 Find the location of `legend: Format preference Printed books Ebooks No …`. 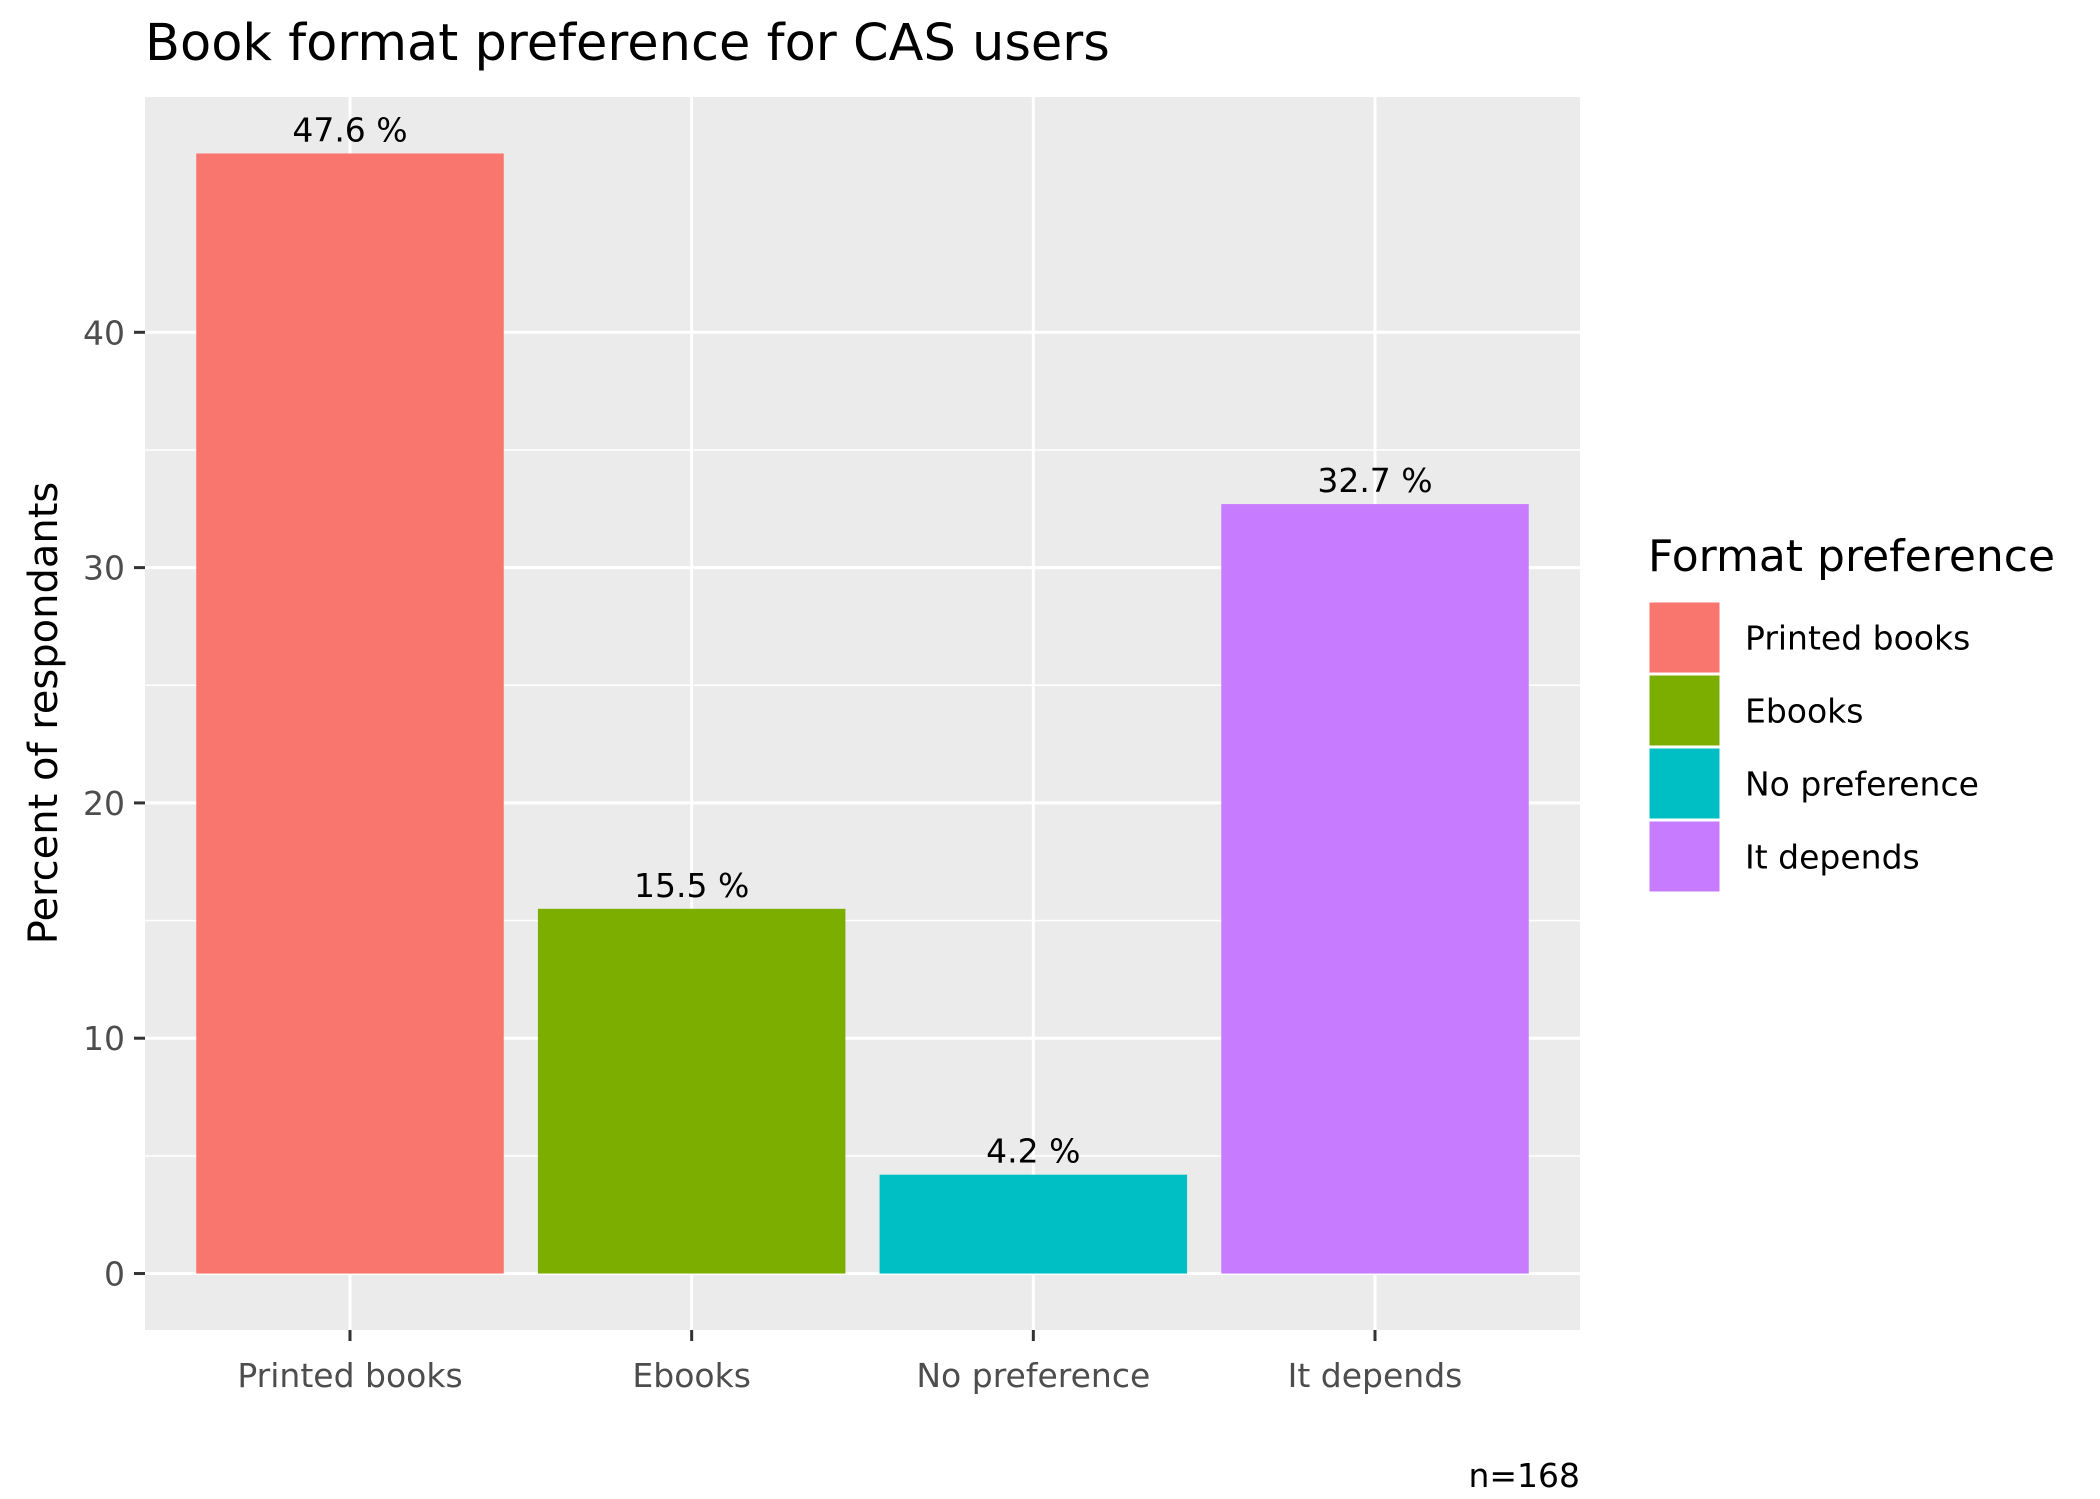

legend: Format preference Printed books Ebooks No … is located at coordinates (1850, 713).